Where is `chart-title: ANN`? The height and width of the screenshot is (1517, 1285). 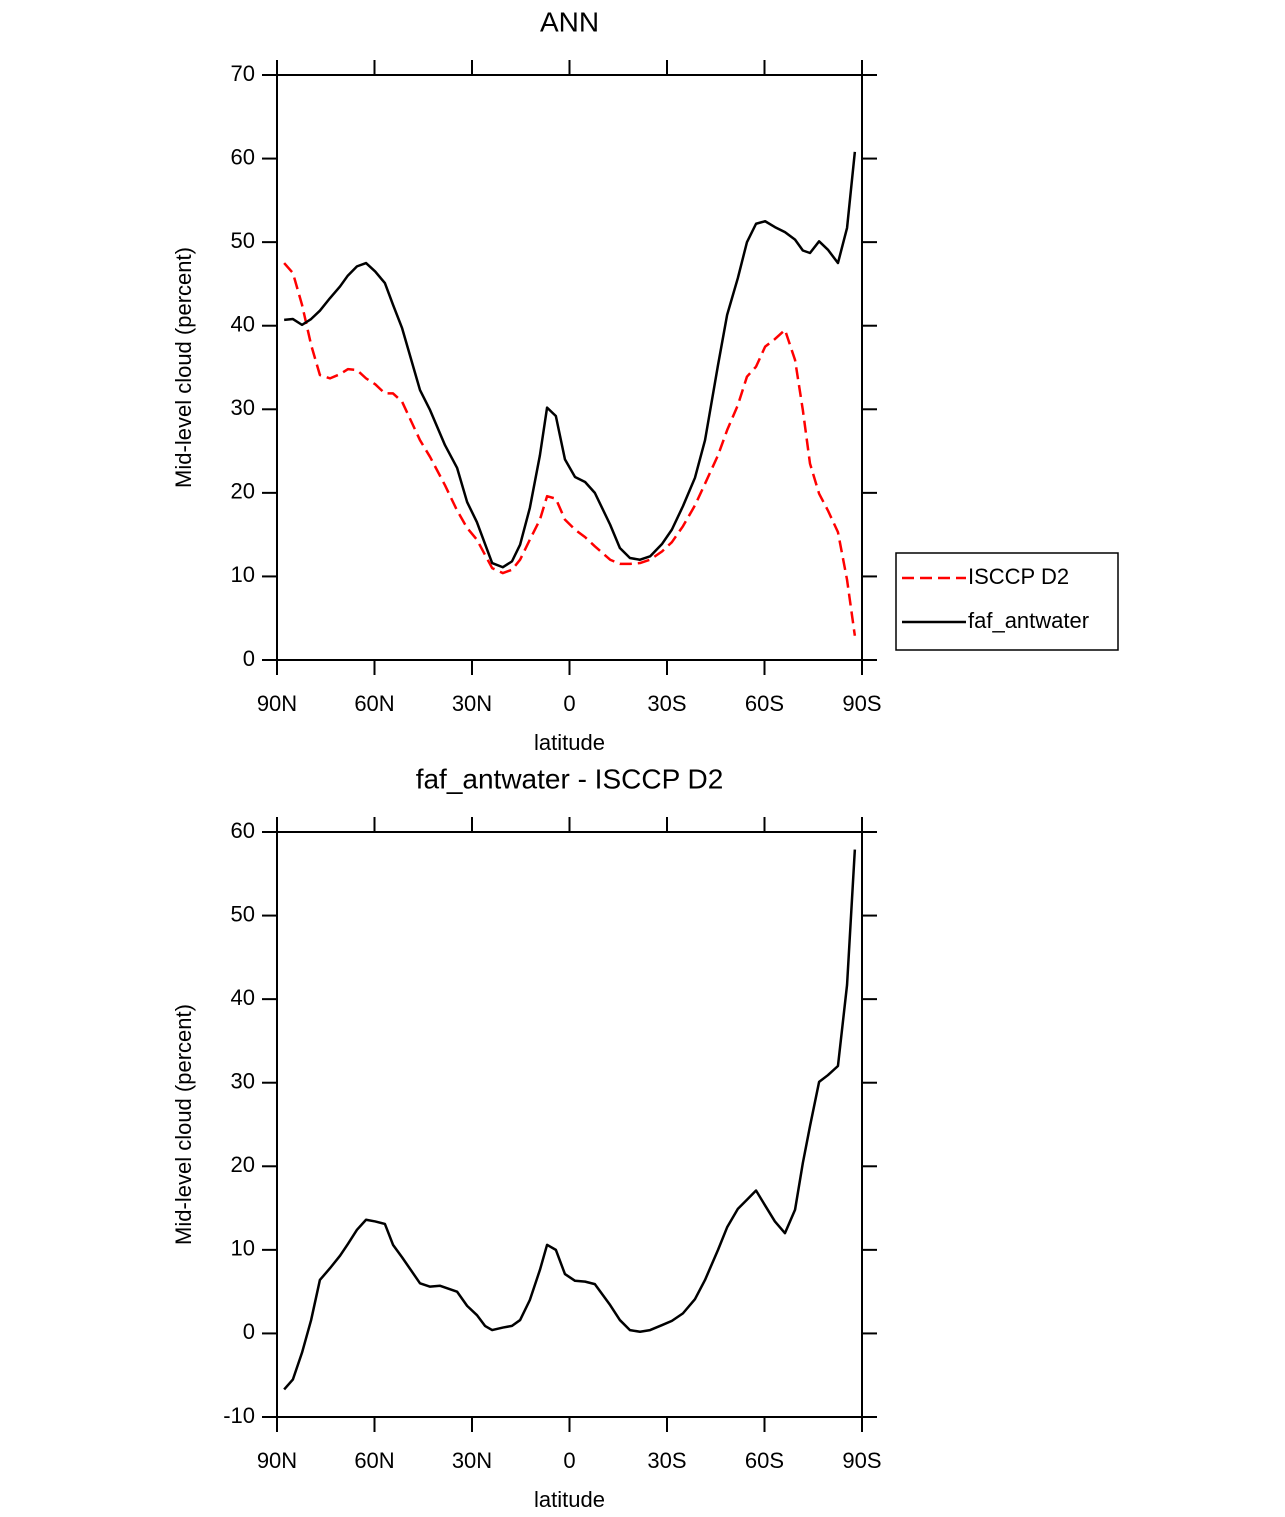 chart-title: ANN is located at coordinates (569, 21).